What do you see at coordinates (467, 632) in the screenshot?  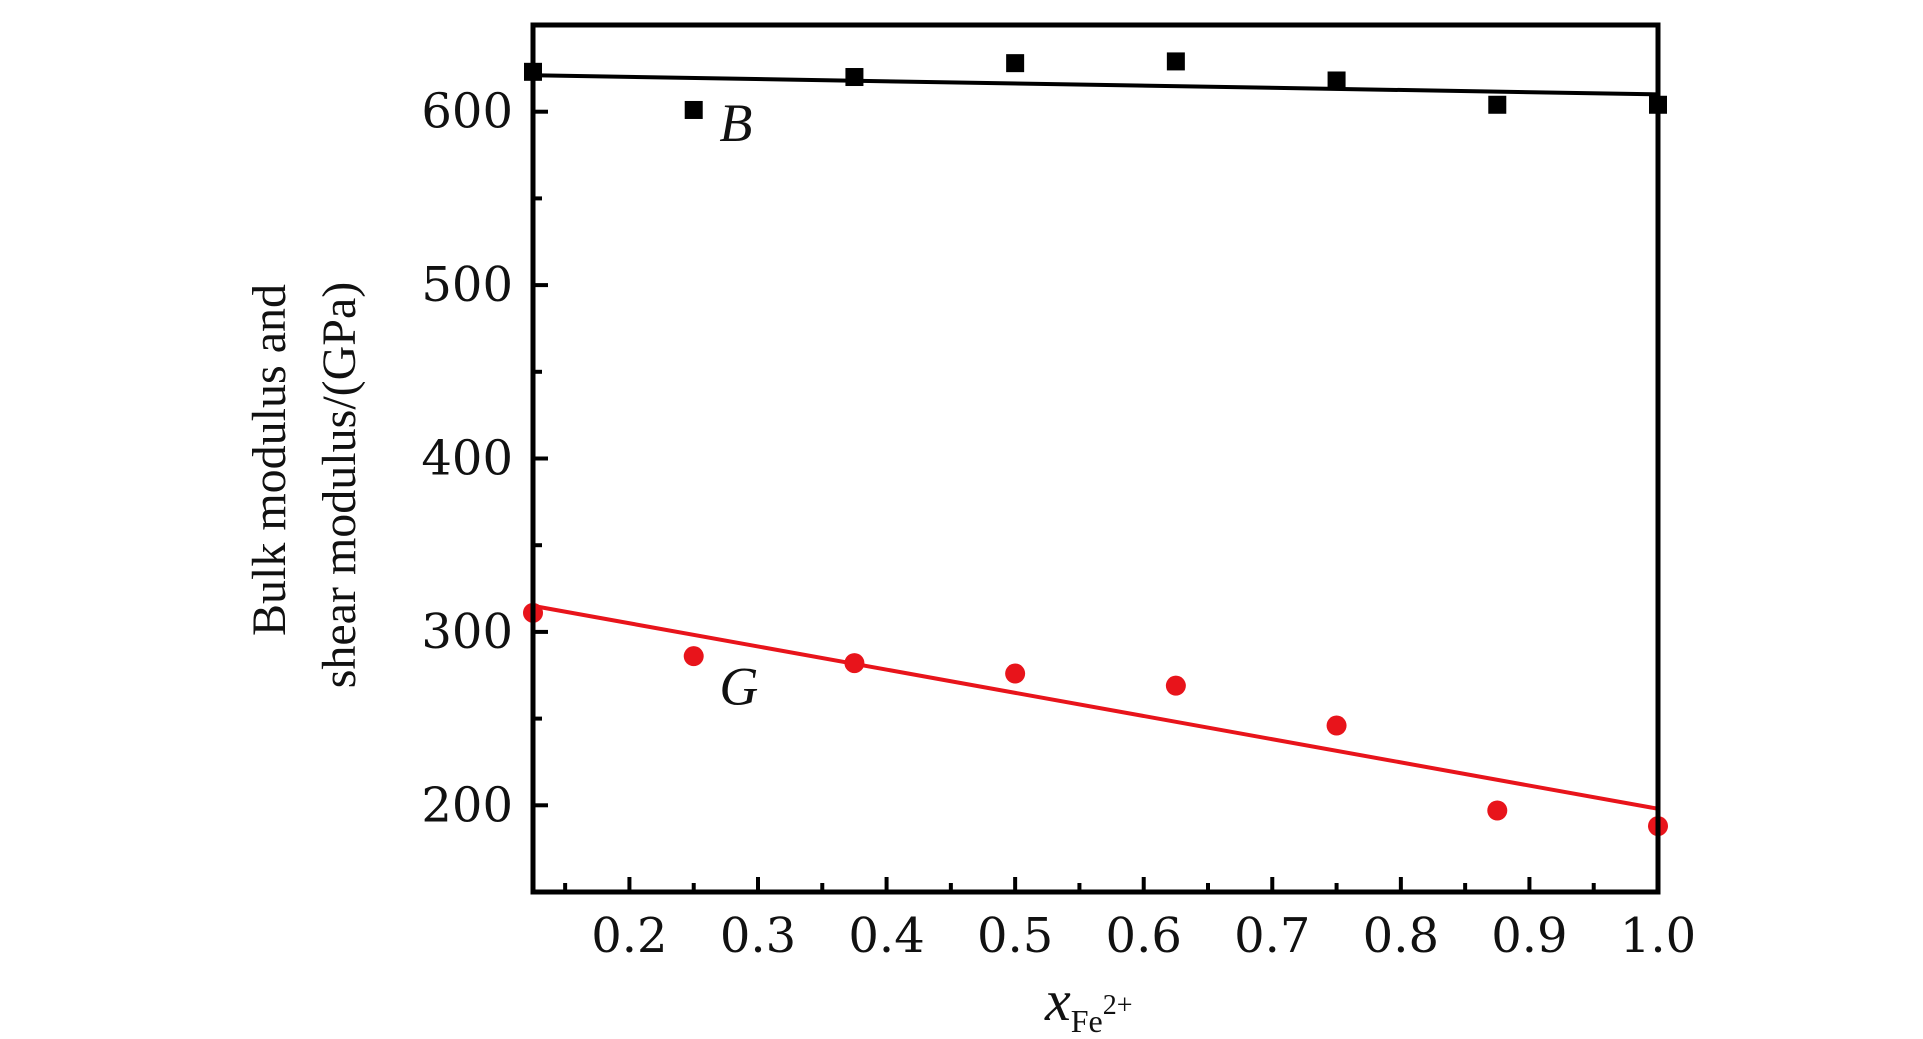 I see `y-tick-label: 300` at bounding box center [467, 632].